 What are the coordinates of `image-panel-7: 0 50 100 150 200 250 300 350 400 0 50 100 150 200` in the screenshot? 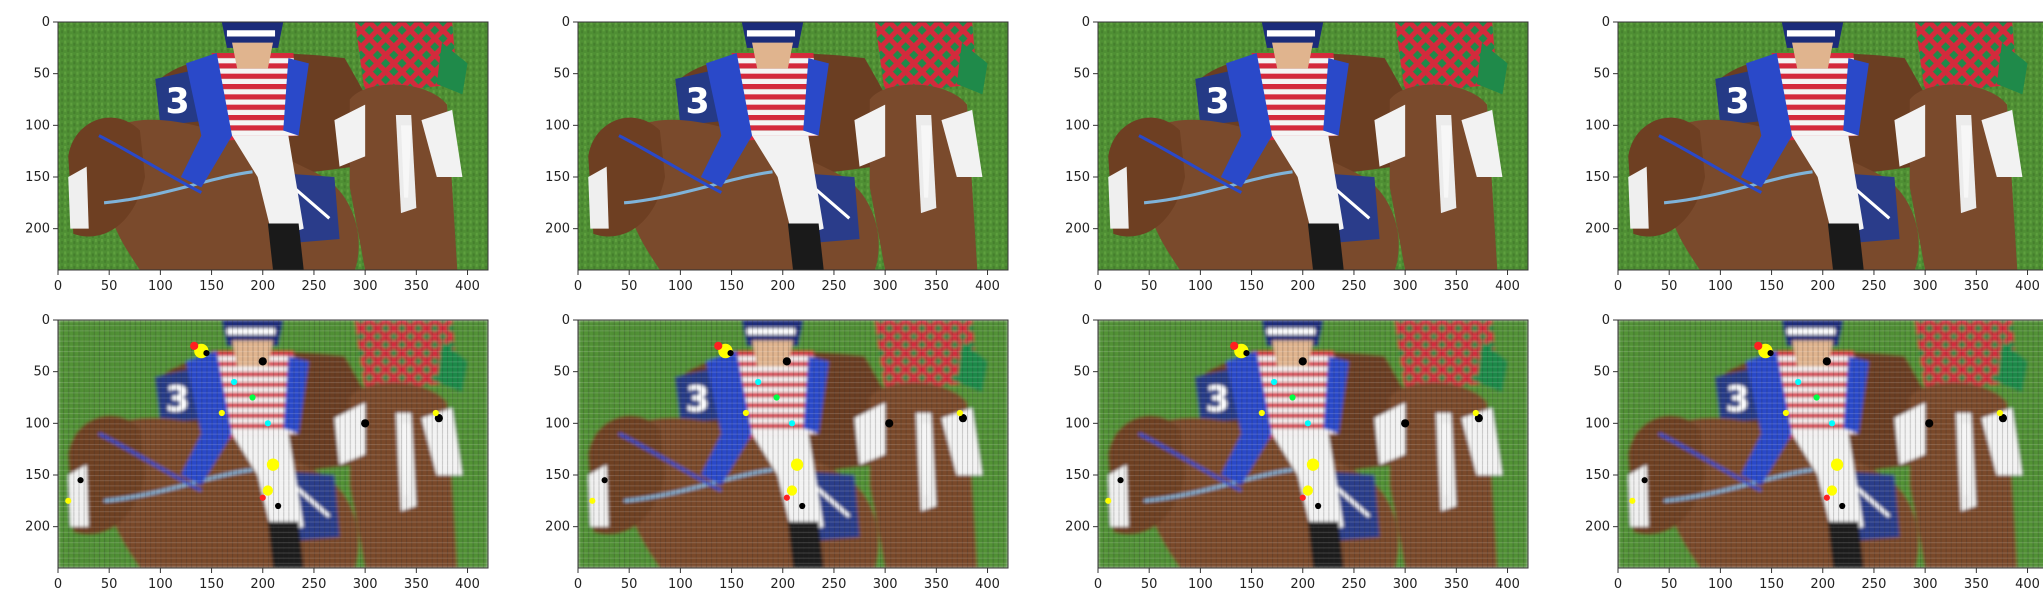 It's located at (1297, 452).